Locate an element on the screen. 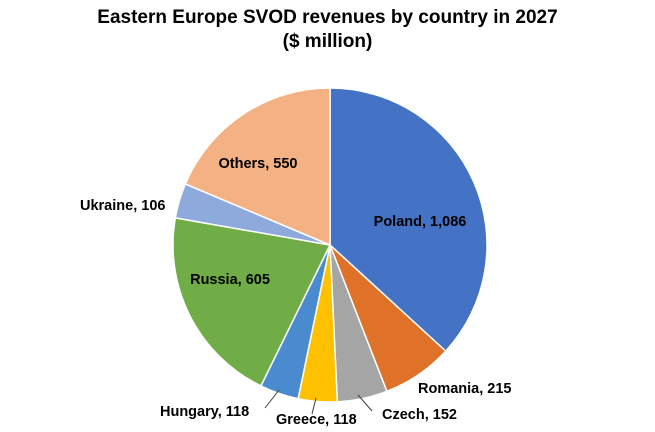  pie-slice-poland is located at coordinates (408, 220).